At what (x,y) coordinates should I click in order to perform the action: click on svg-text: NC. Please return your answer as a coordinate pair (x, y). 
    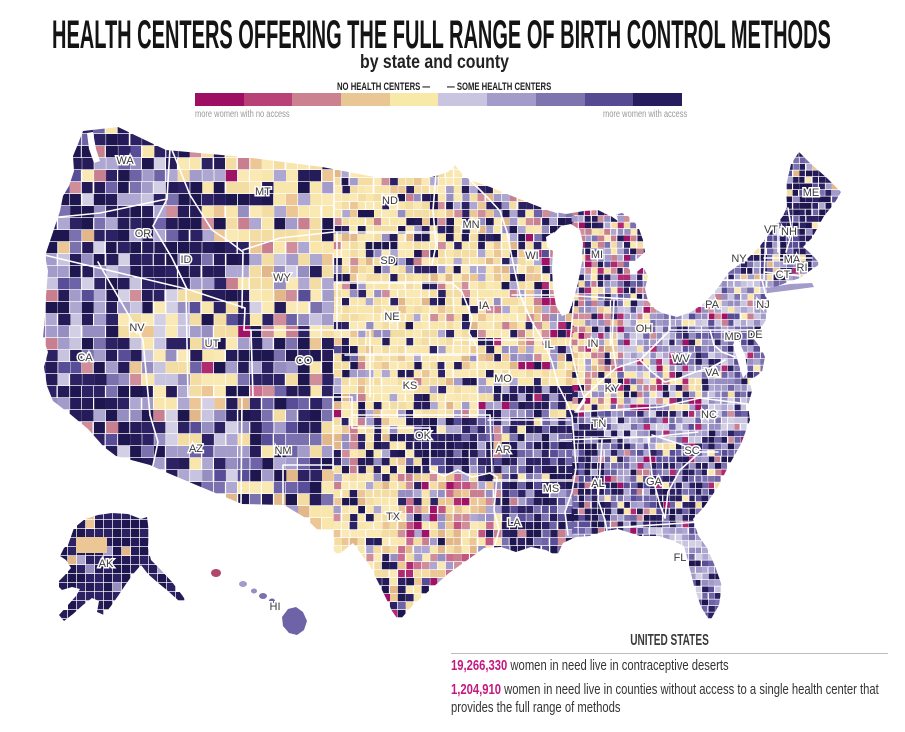
    Looking at the image, I should click on (709, 415).